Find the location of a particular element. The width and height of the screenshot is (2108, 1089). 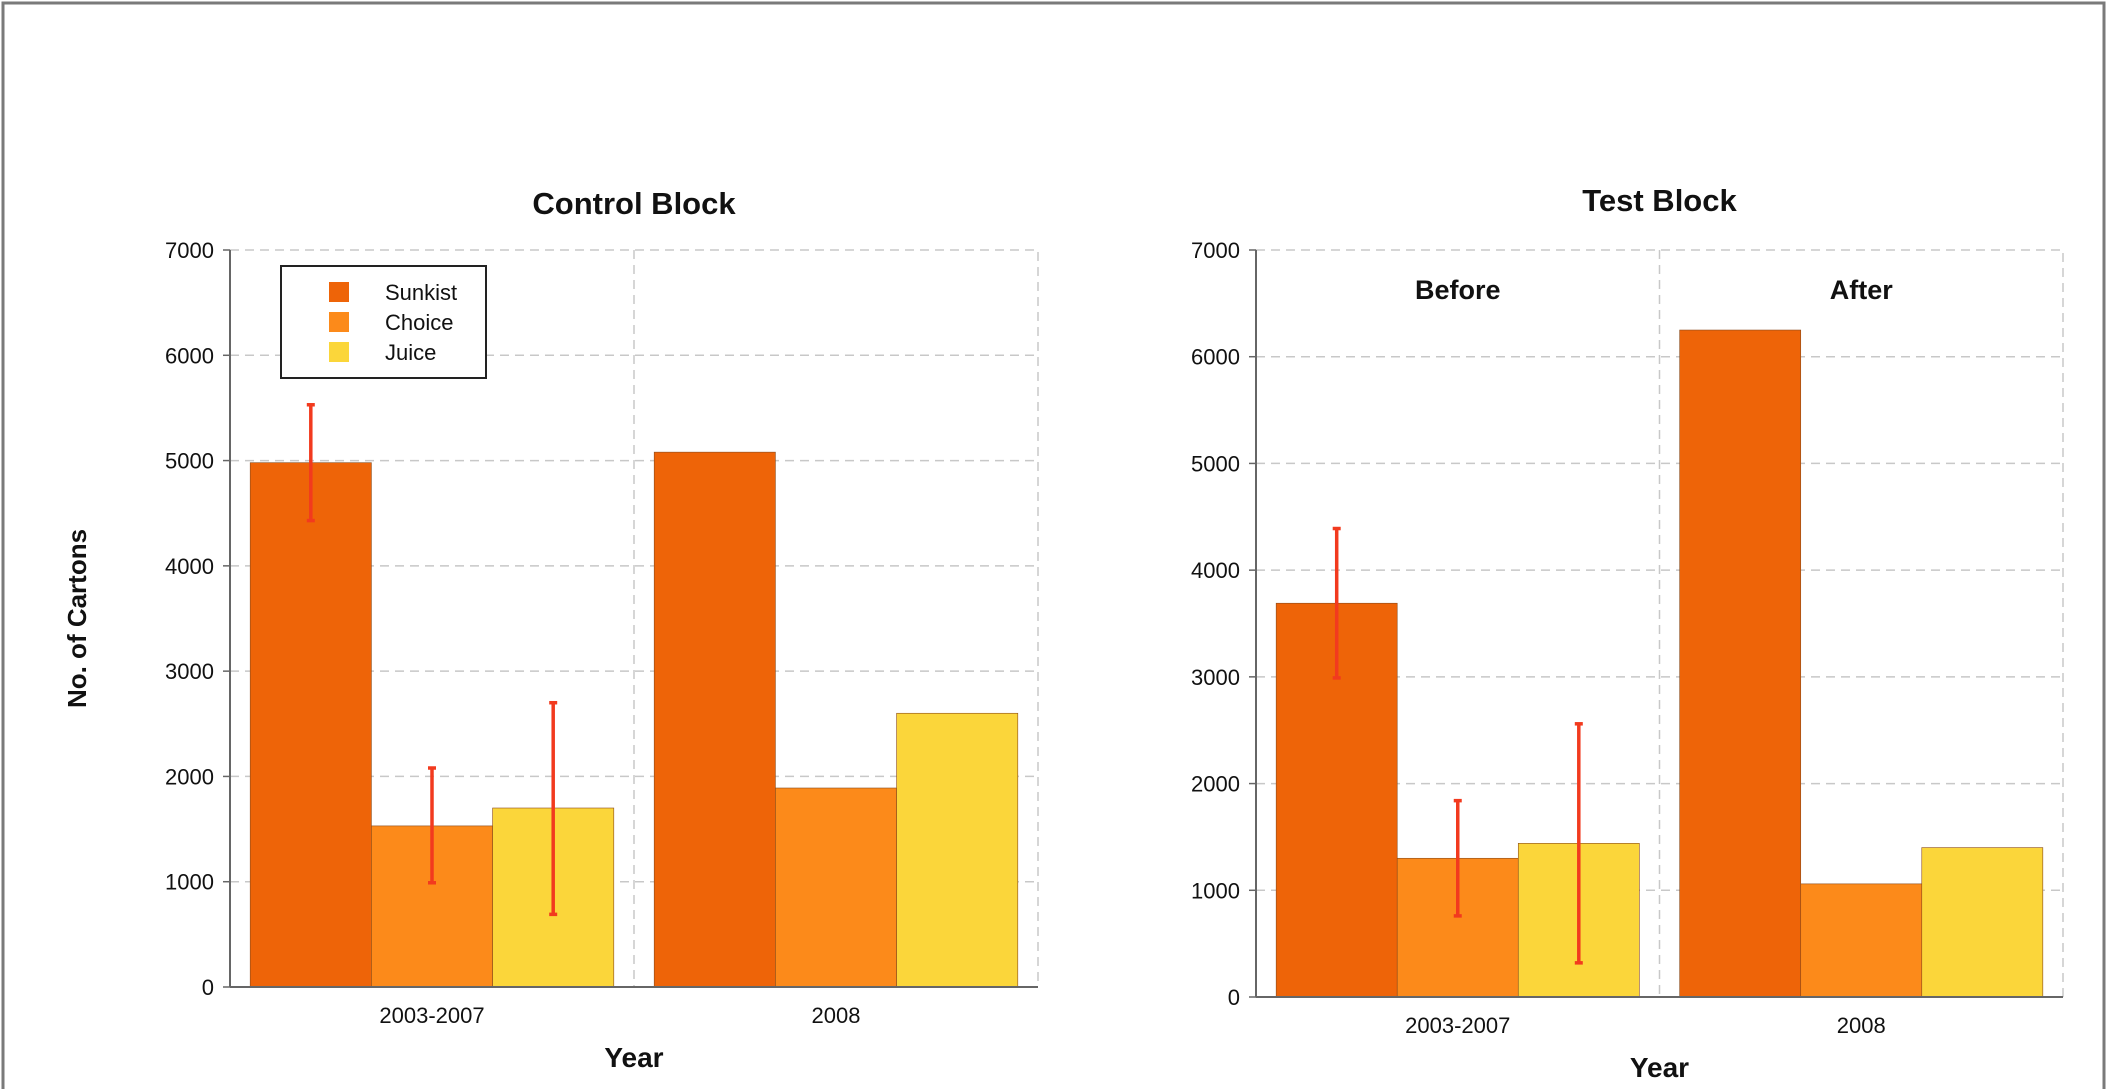

y-axis-label: No. of Cartons is located at coordinates (77, 618).